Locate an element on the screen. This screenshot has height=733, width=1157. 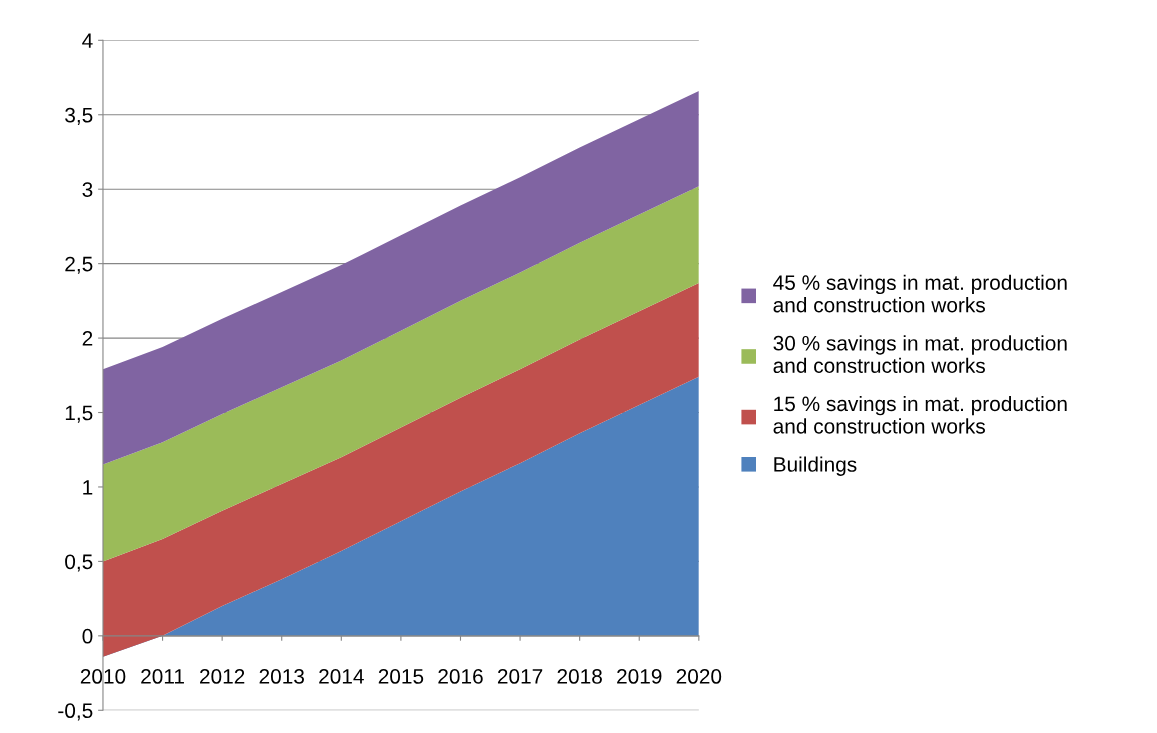
x-tick-label: 2017 is located at coordinates (520, 676).